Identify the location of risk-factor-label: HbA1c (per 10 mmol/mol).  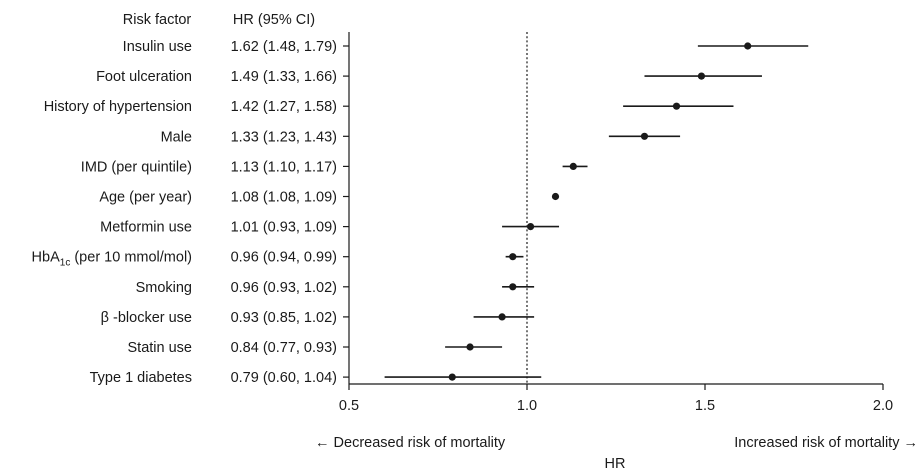
(112, 259).